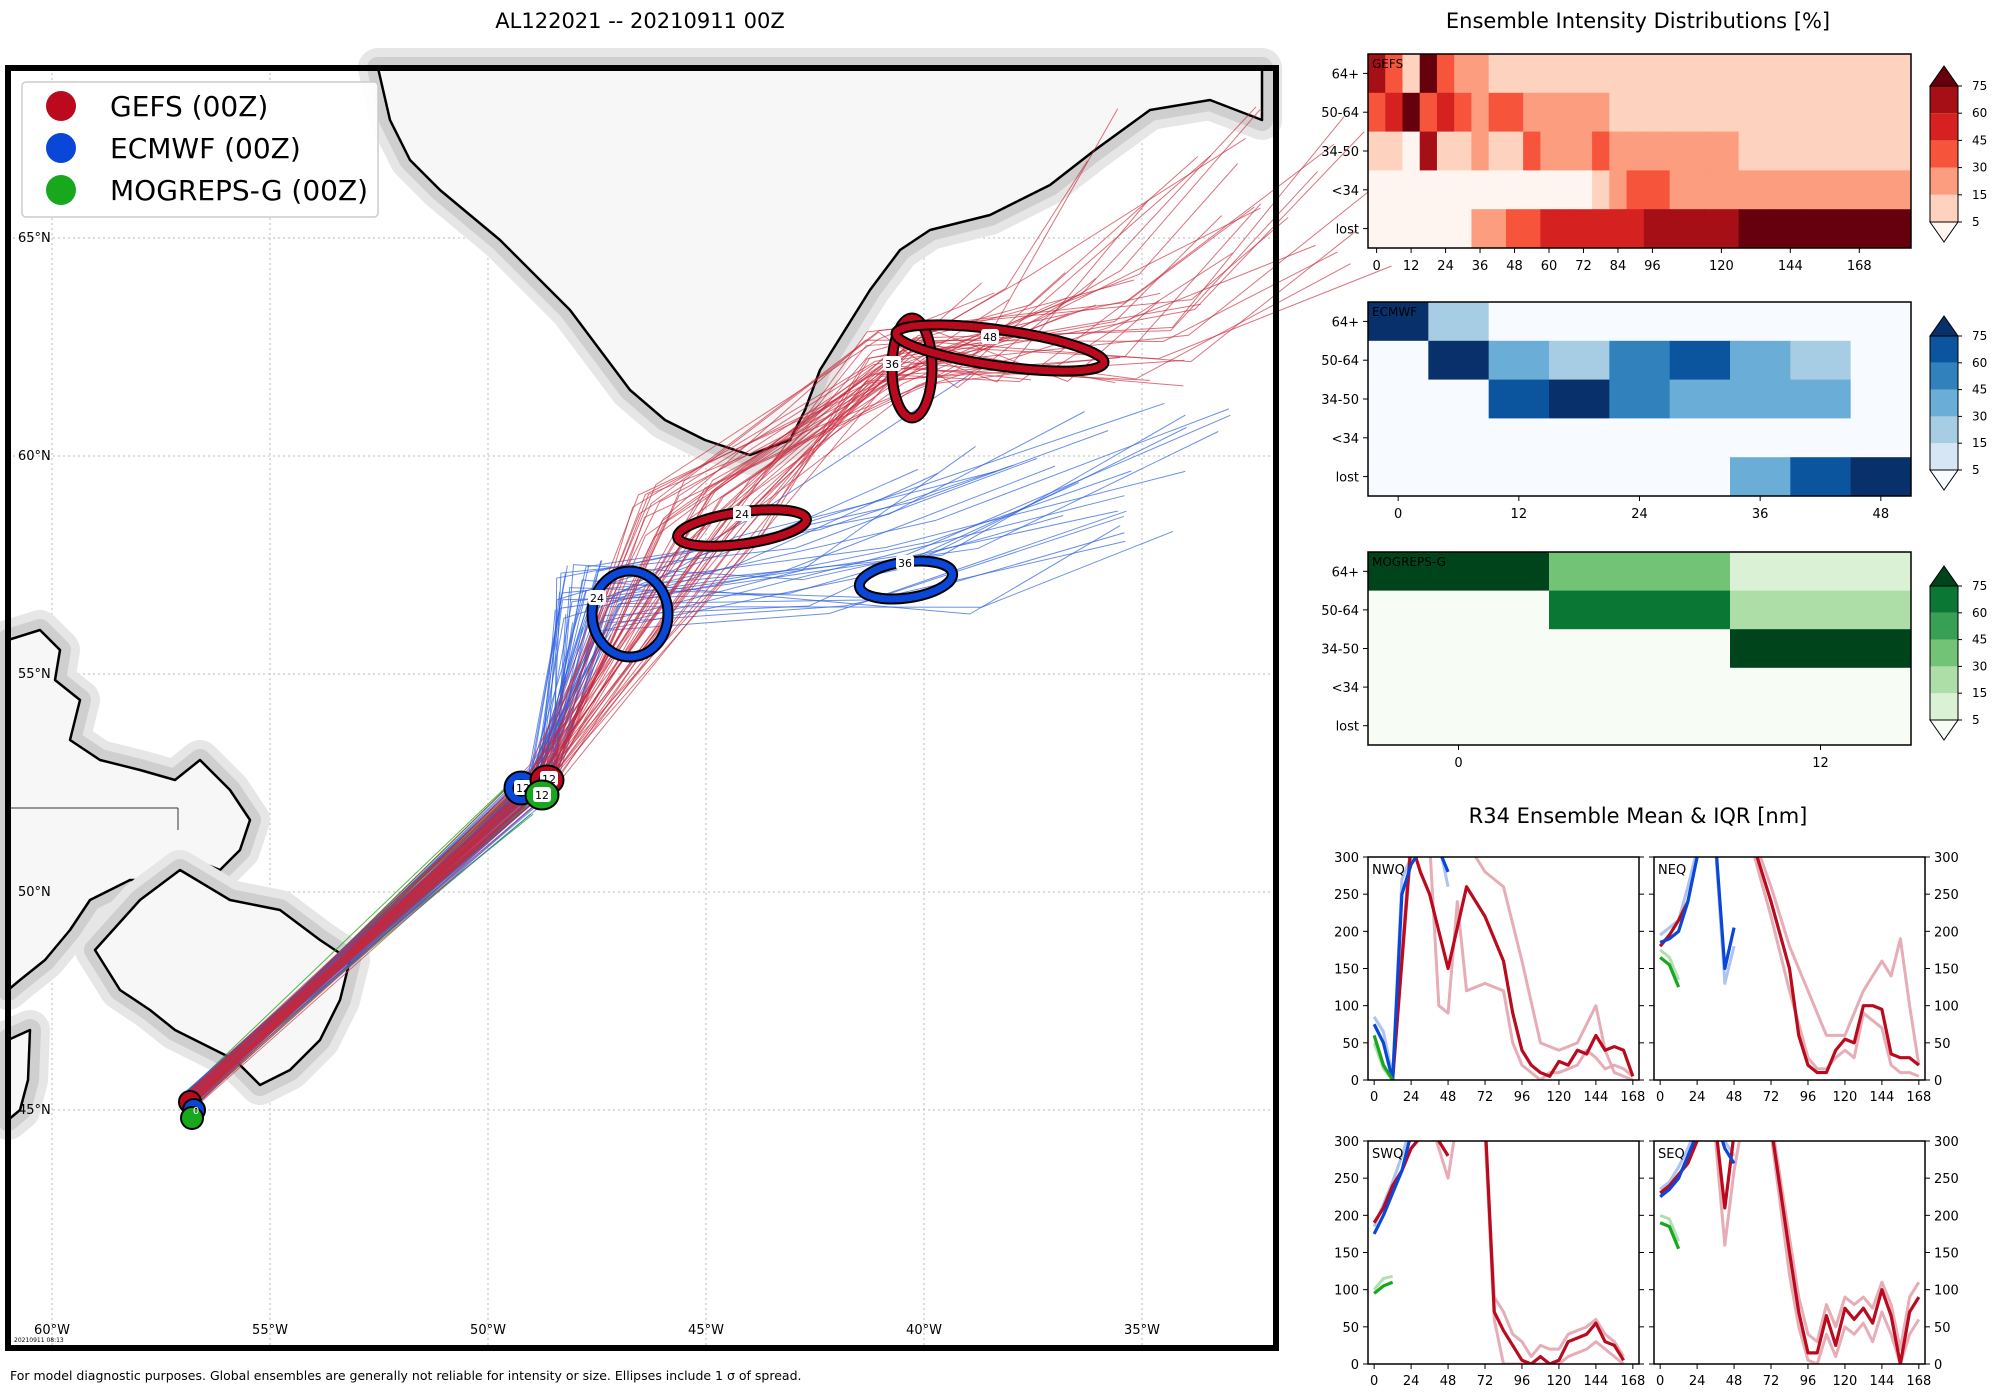 This screenshot has width=2000, height=1400. Describe the element at coordinates (1346, 1007) in the screenshot. I see `y-tick-label: 100` at that location.